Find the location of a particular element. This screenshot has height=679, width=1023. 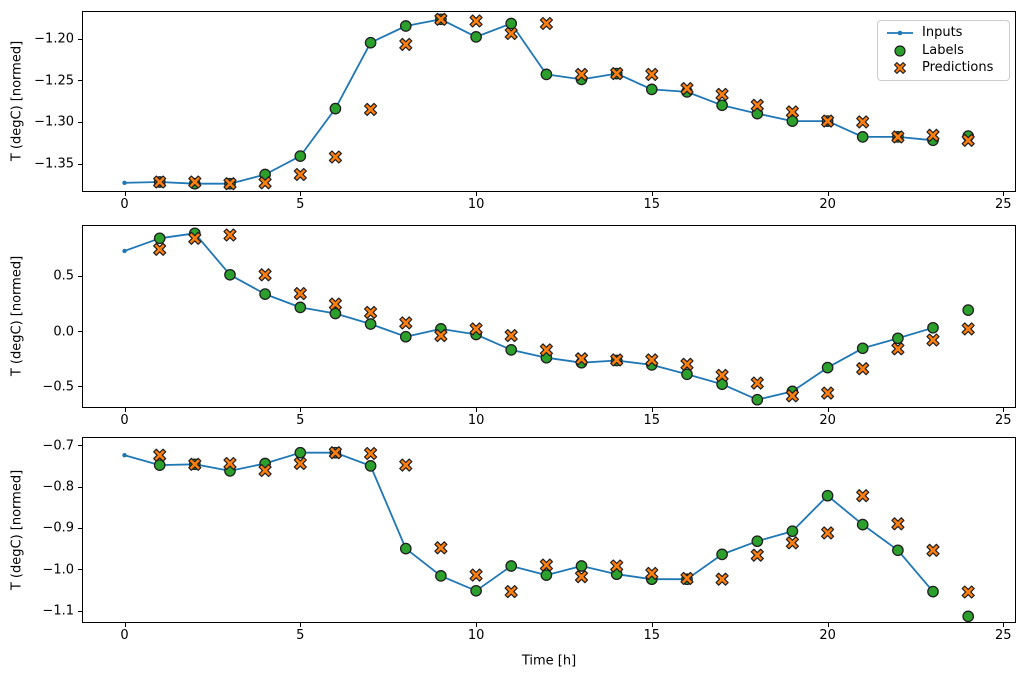

legend-label-inputs: Inputs is located at coordinates (942, 32).